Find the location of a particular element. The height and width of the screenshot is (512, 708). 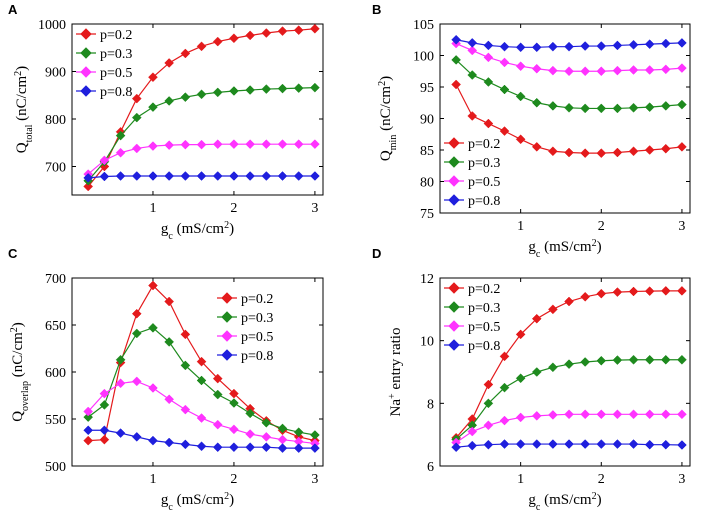

y-tick-label: 6 is located at coordinates (430, 467).